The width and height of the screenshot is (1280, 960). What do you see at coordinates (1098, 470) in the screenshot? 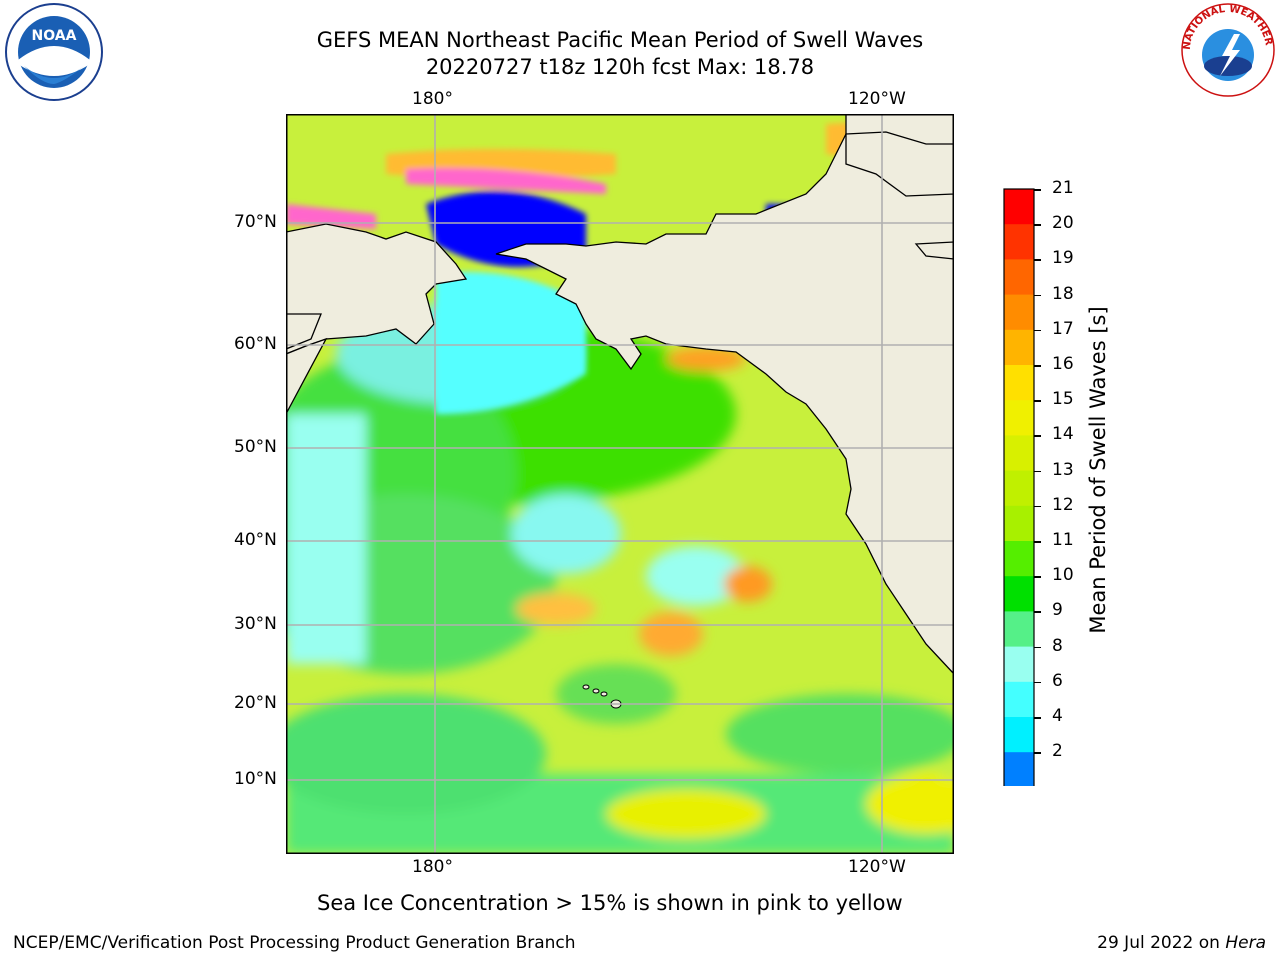
I see `colorbar-label: Mean Period of Swell Waves [s]` at bounding box center [1098, 470].